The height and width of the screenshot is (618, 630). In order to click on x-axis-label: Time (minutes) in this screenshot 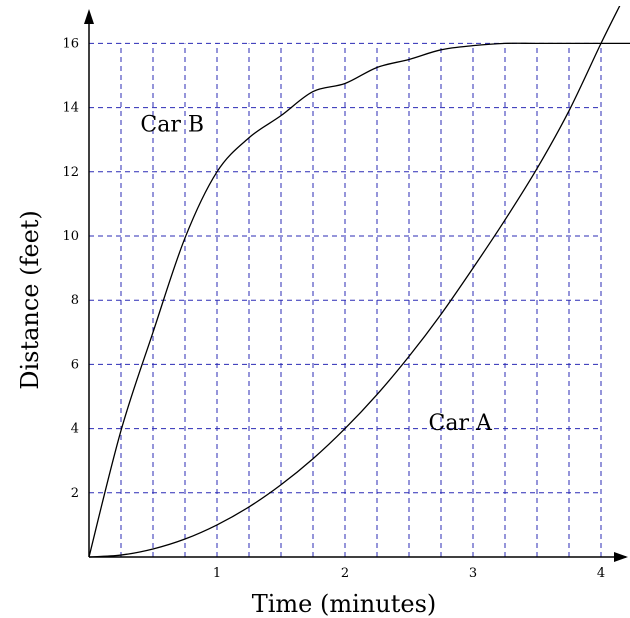, I will do `click(344, 604)`.